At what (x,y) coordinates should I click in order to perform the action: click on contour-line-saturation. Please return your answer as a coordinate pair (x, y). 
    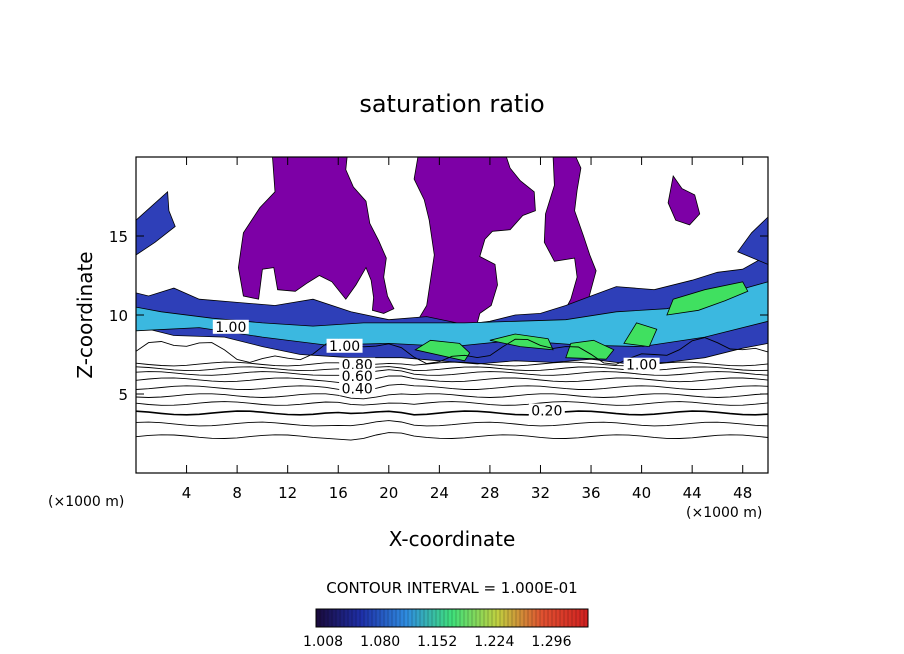
    Looking at the image, I should click on (452, 351).